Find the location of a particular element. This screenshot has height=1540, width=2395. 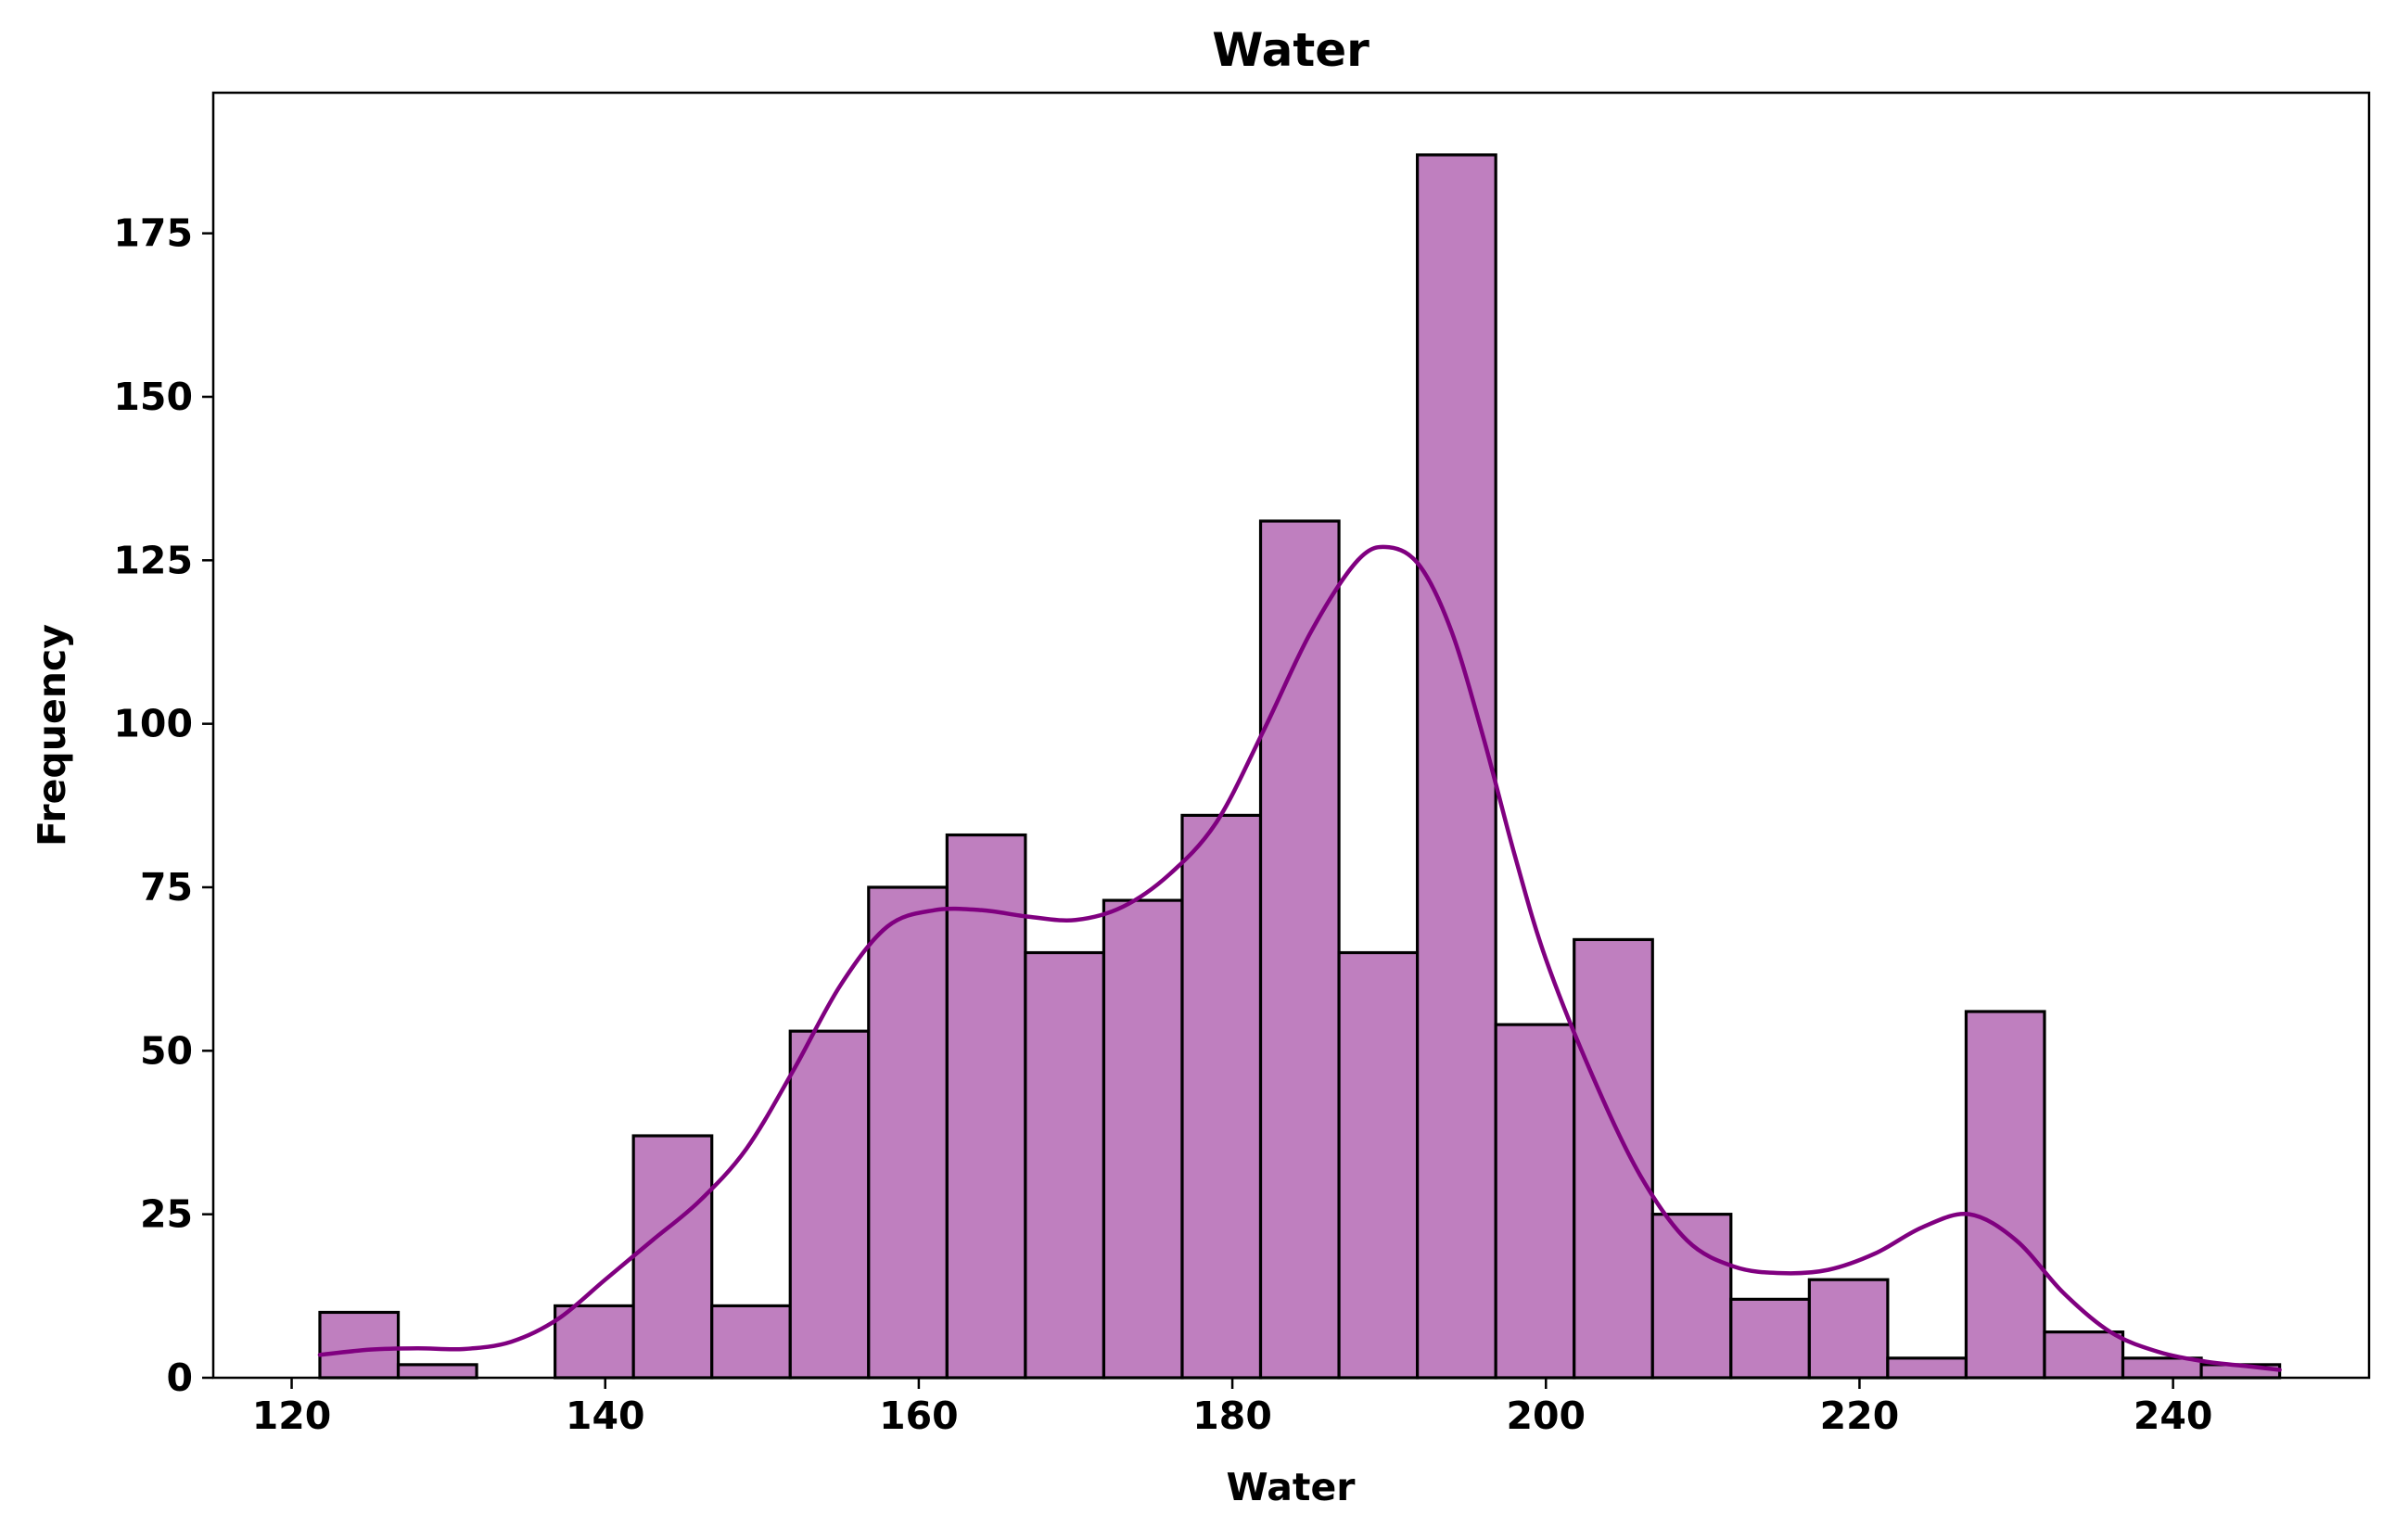

y-axis-label: Frequency is located at coordinates (52, 735).